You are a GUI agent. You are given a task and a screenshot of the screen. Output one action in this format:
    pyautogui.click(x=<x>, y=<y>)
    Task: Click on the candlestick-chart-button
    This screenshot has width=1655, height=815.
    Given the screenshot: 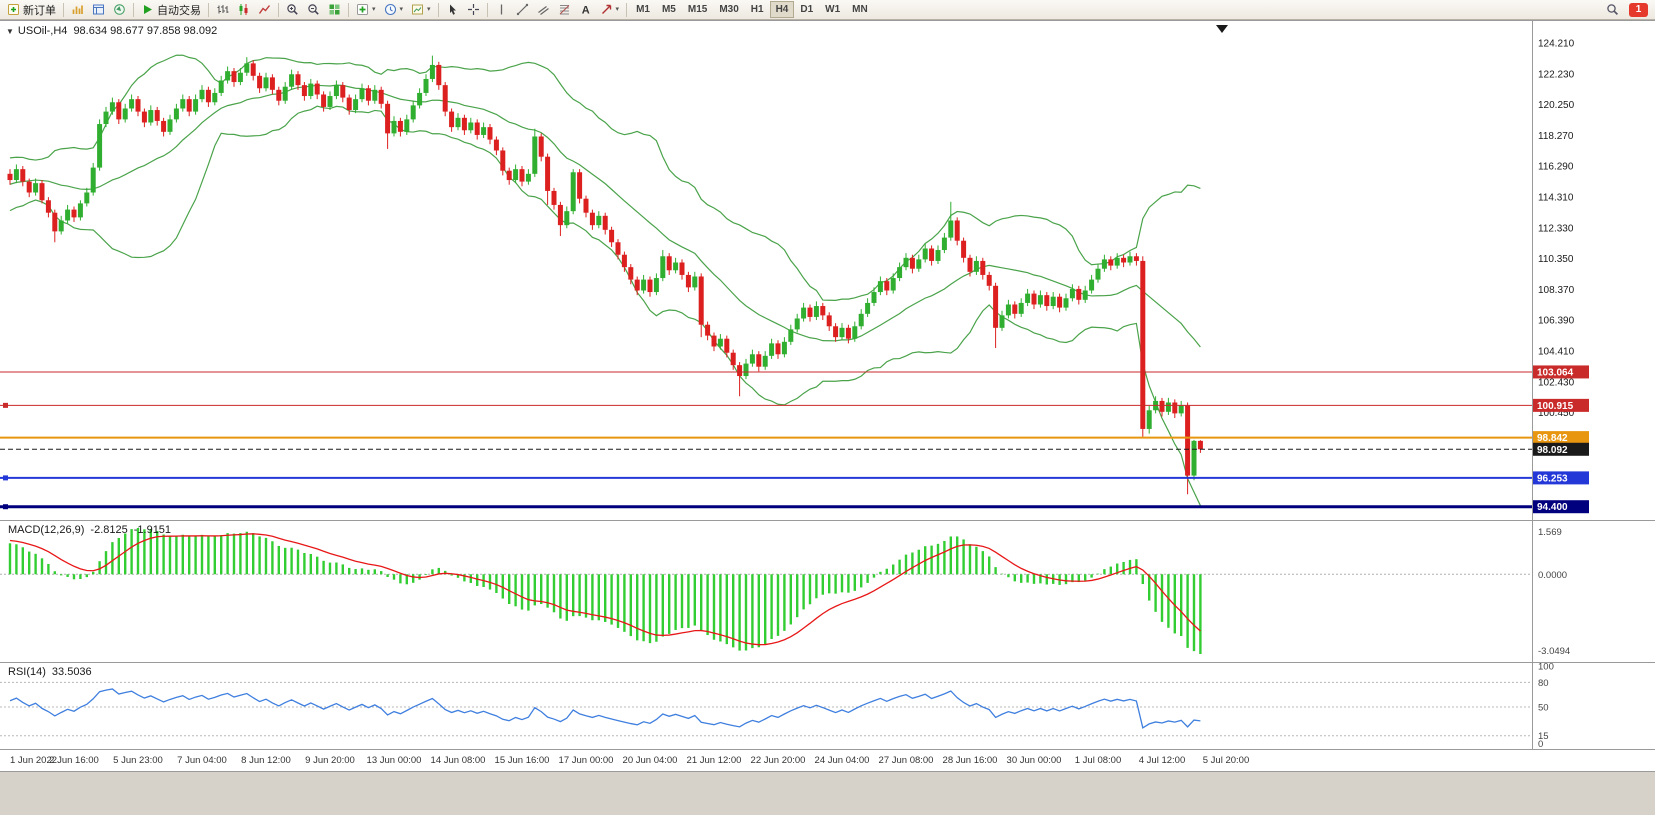 What is the action you would take?
    pyautogui.click(x=243, y=10)
    